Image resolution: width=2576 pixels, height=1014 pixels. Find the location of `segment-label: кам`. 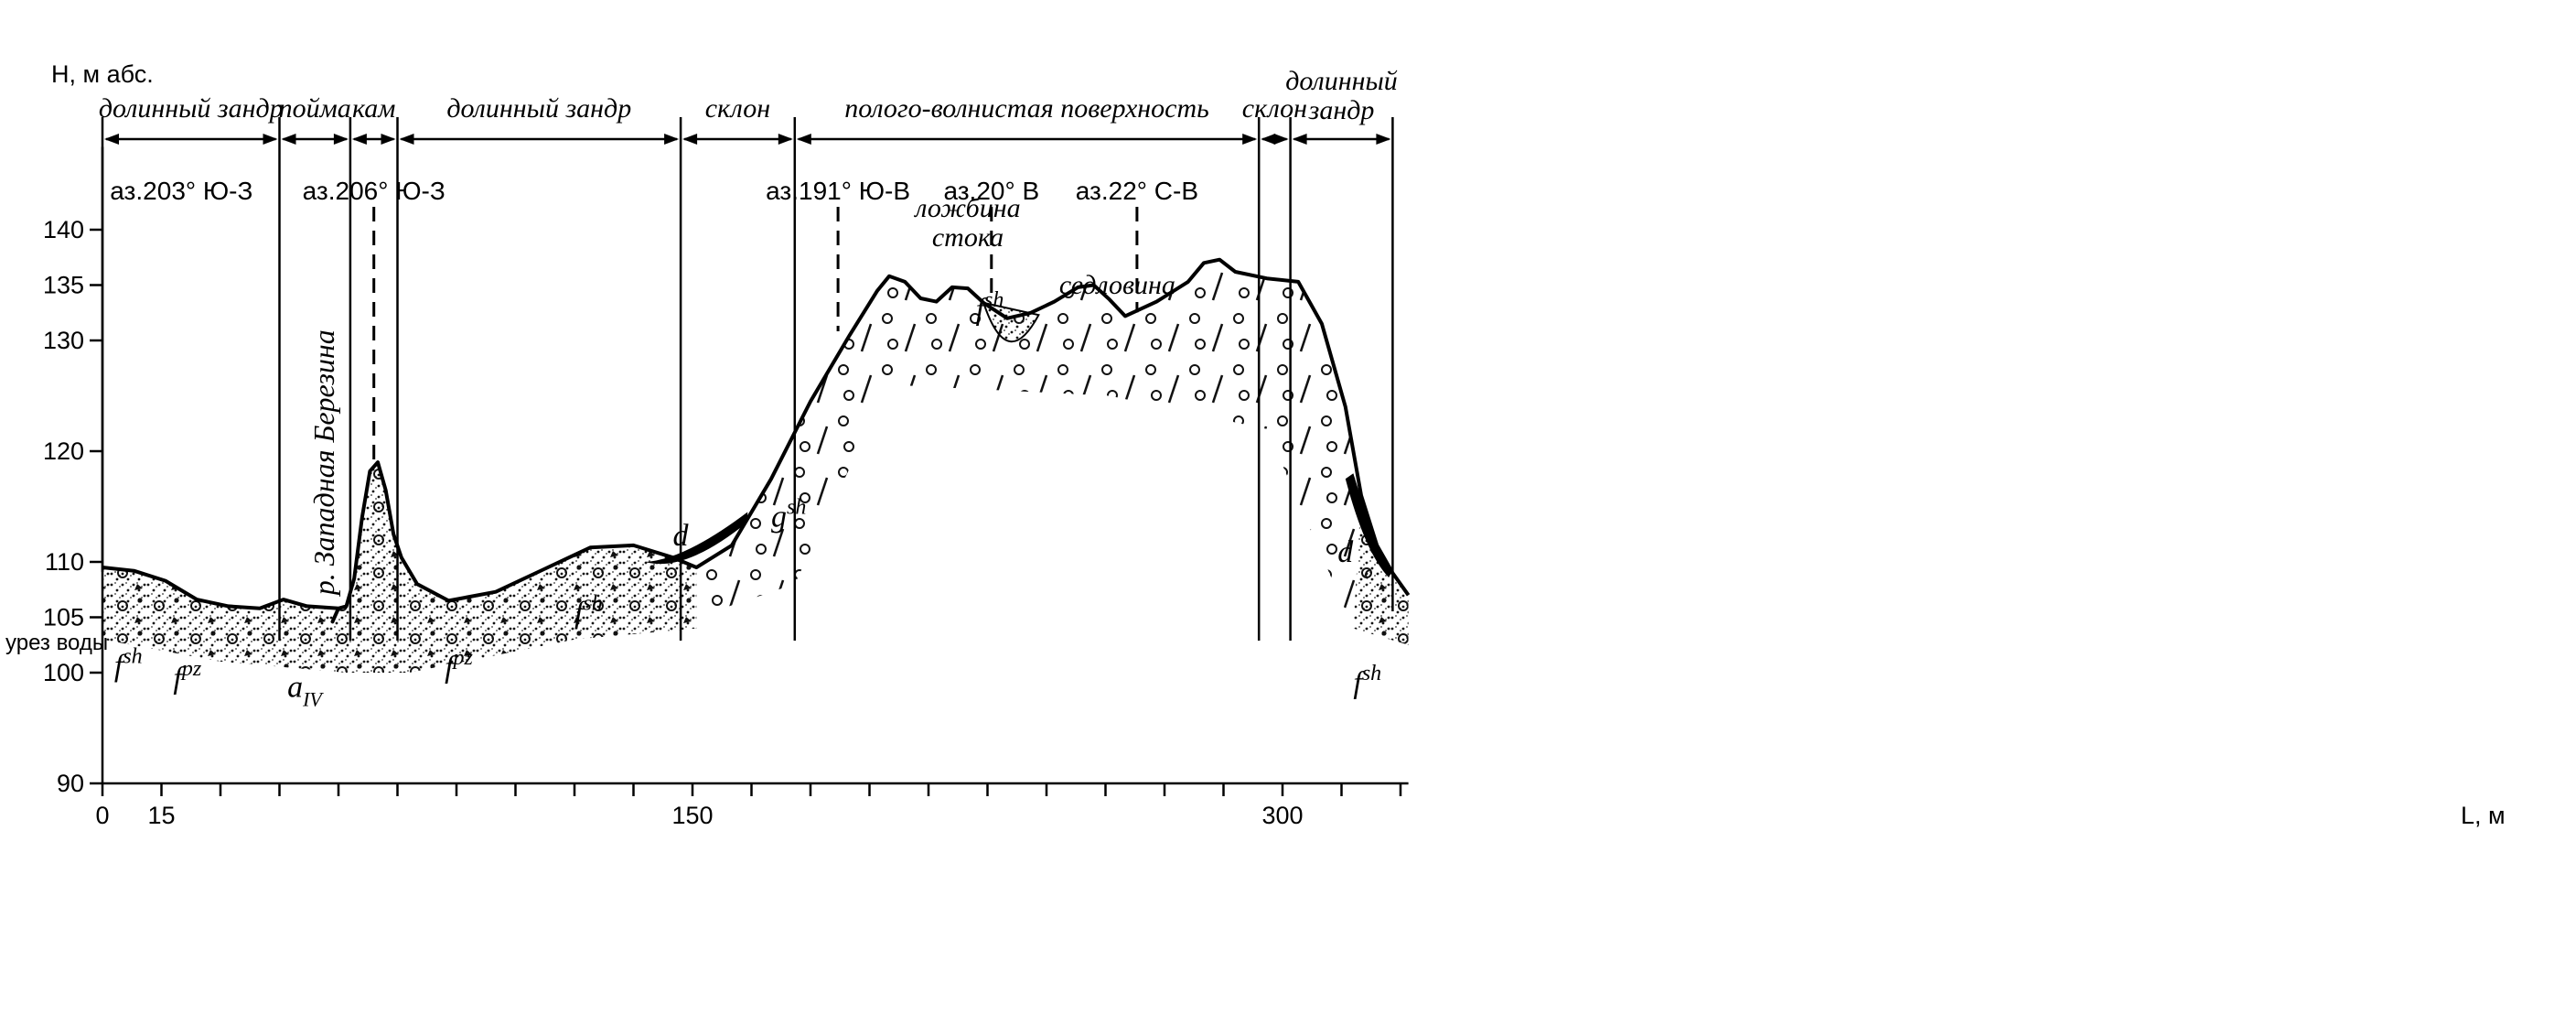

segment-label: кам is located at coordinates (374, 108).